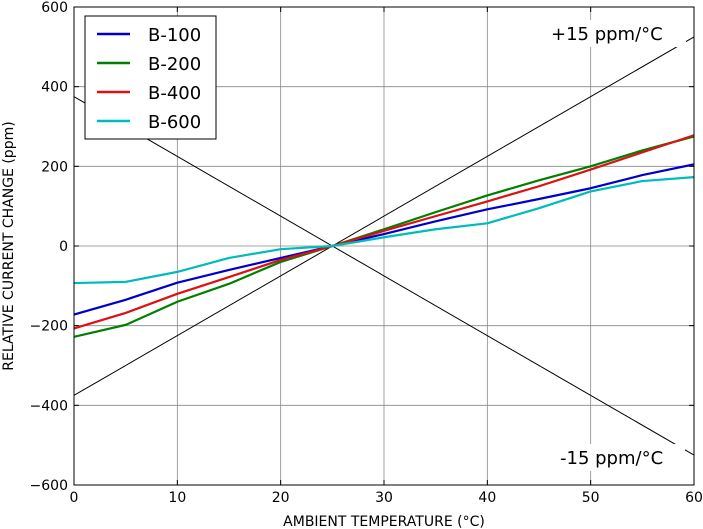 Image resolution: width=703 pixels, height=529 pixels. What do you see at coordinates (174, 64) in the screenshot?
I see `legend-label: B-200` at bounding box center [174, 64].